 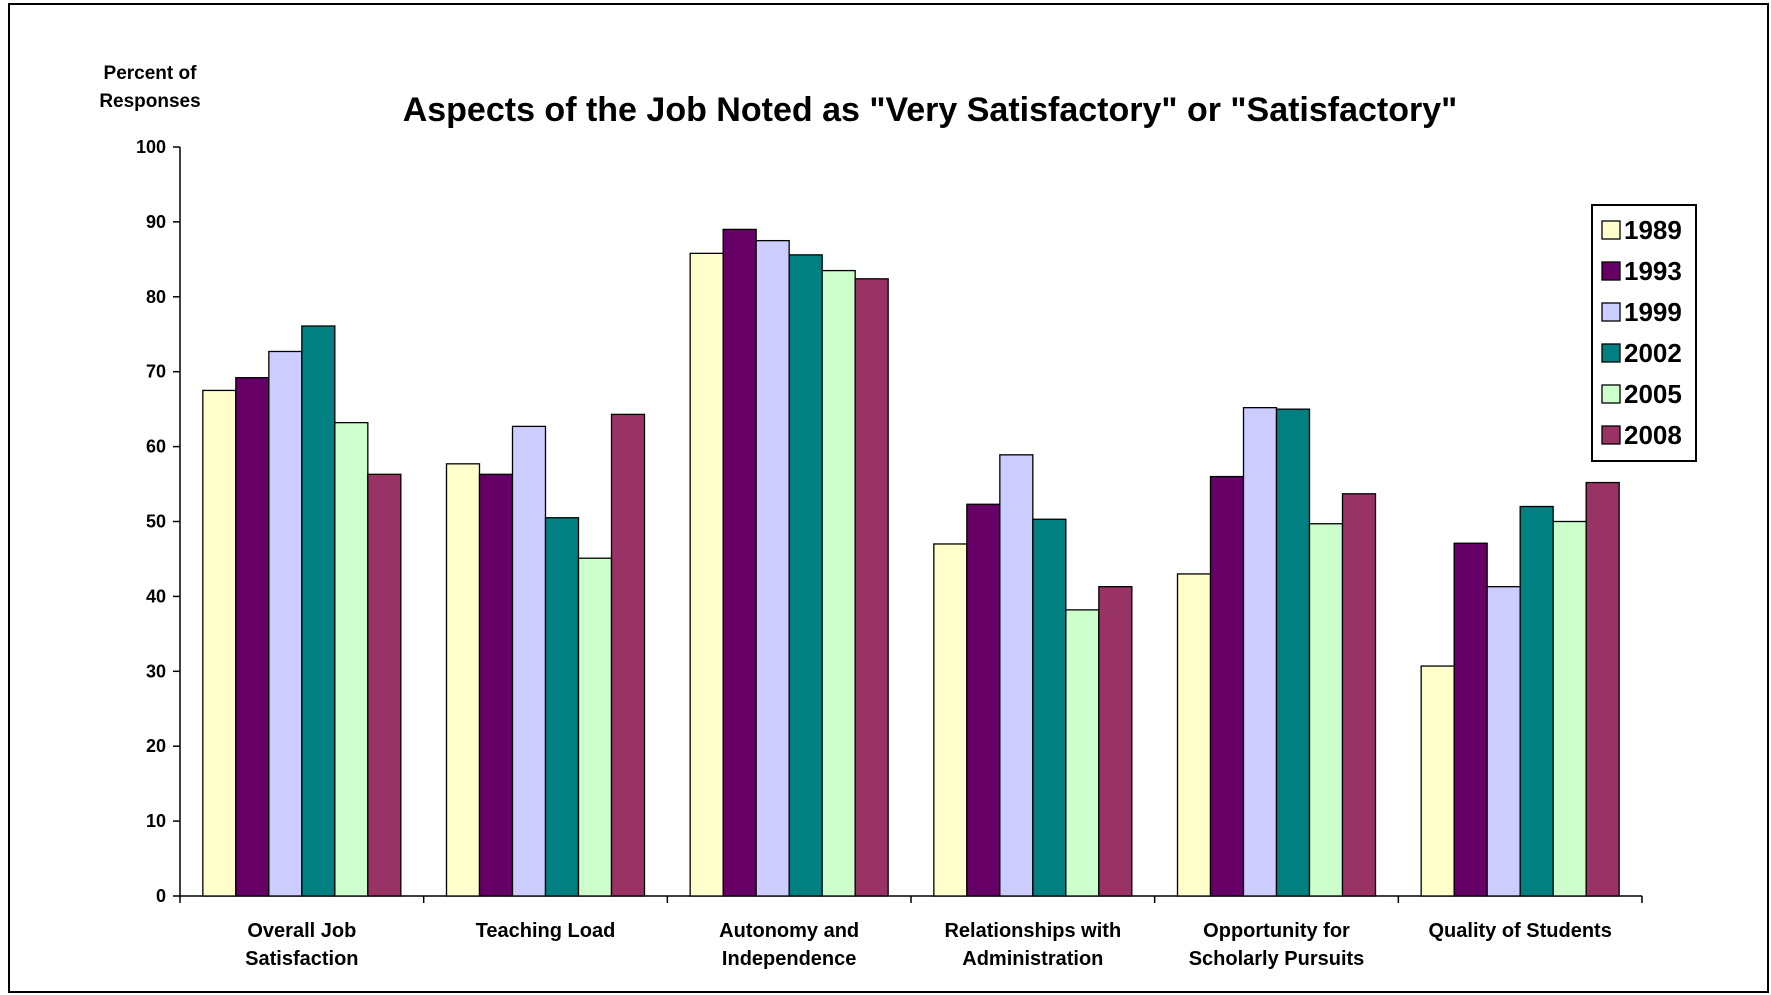 What do you see at coordinates (983, 700) in the screenshot?
I see `bar-1993-cat3` at bounding box center [983, 700].